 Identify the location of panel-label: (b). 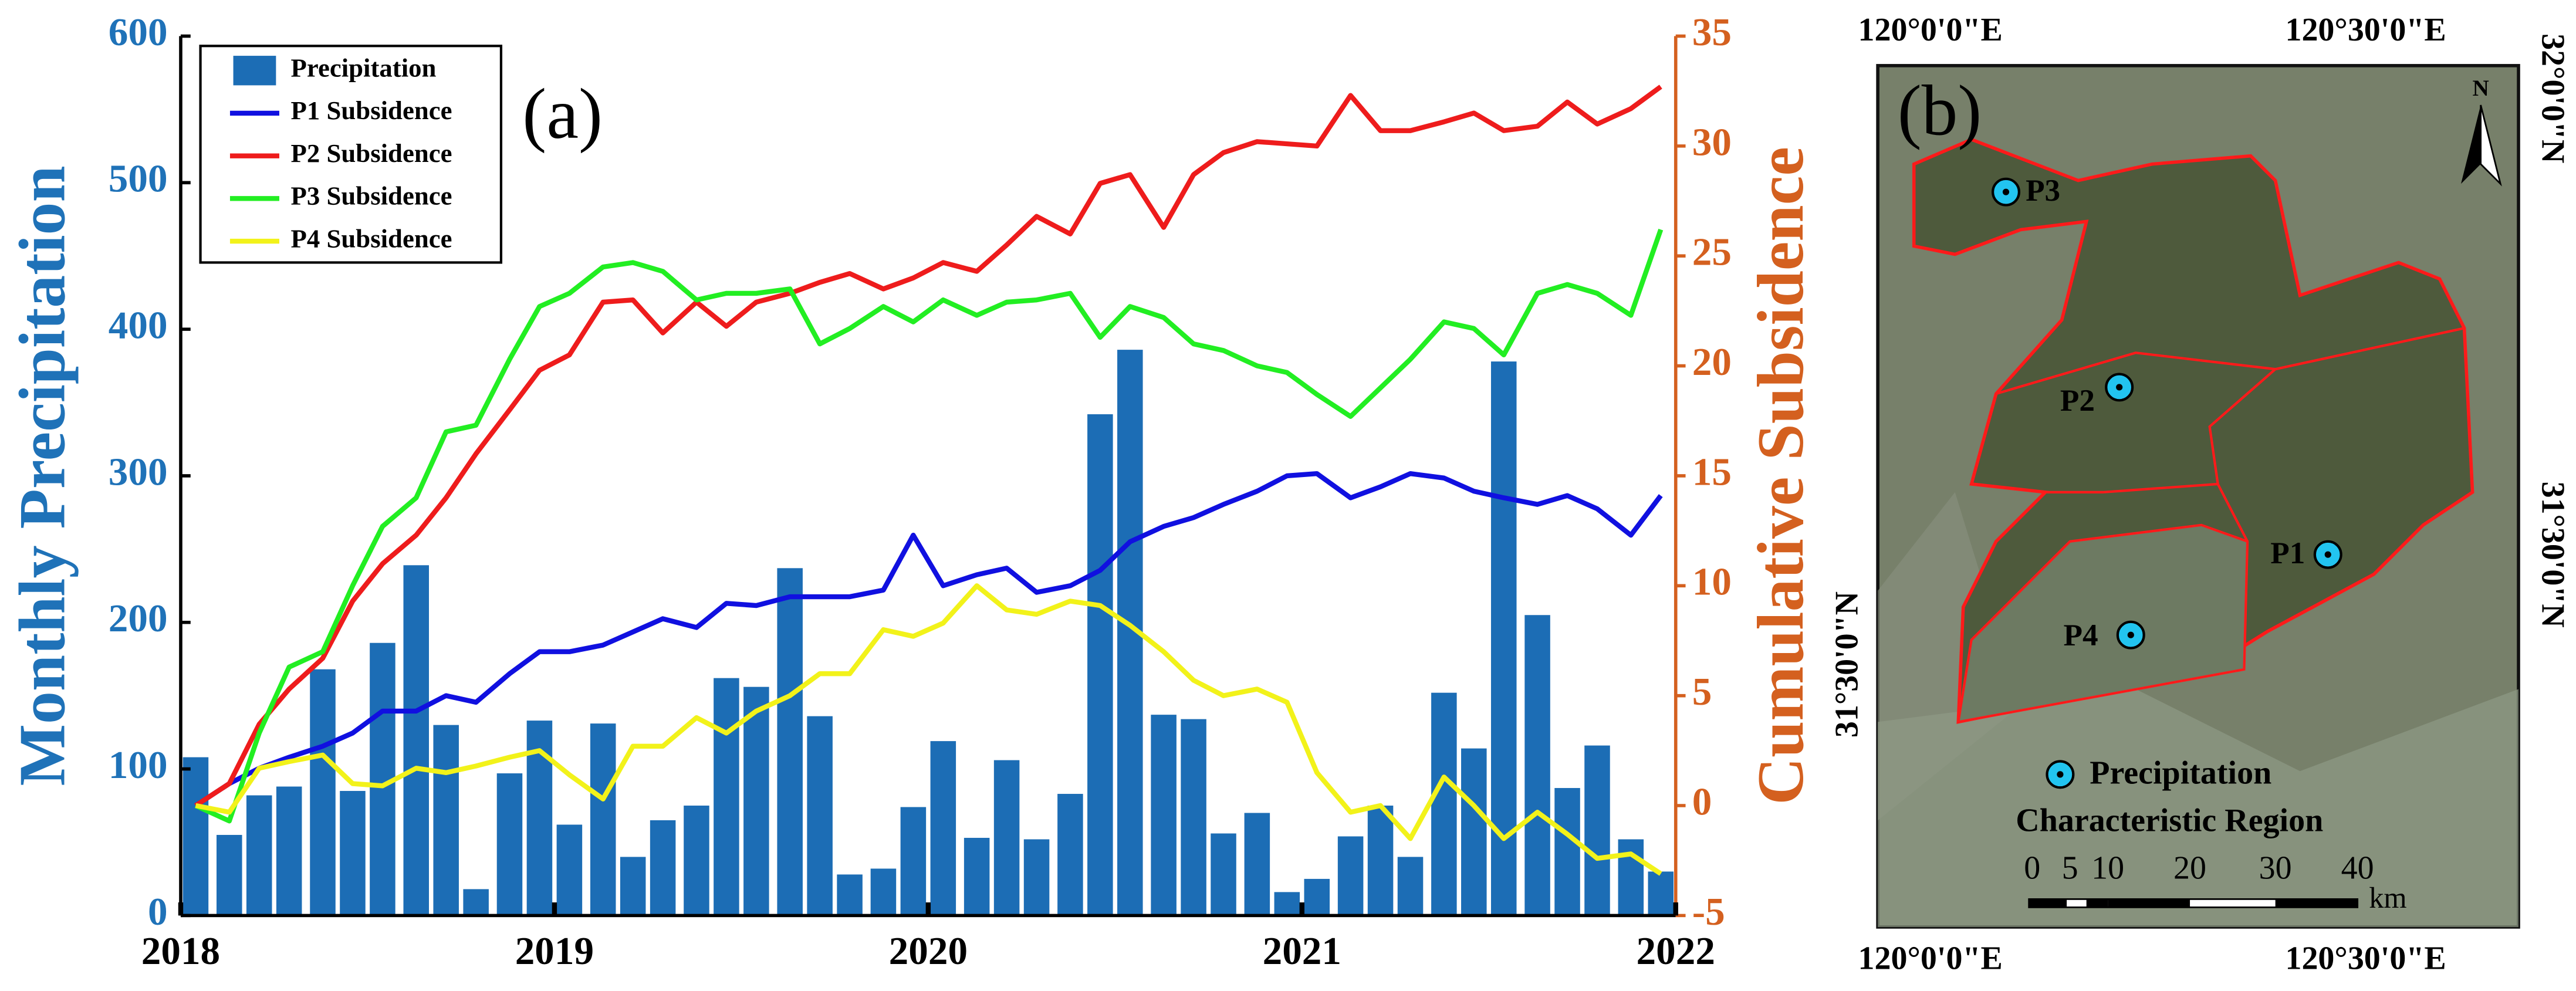
(1940, 110).